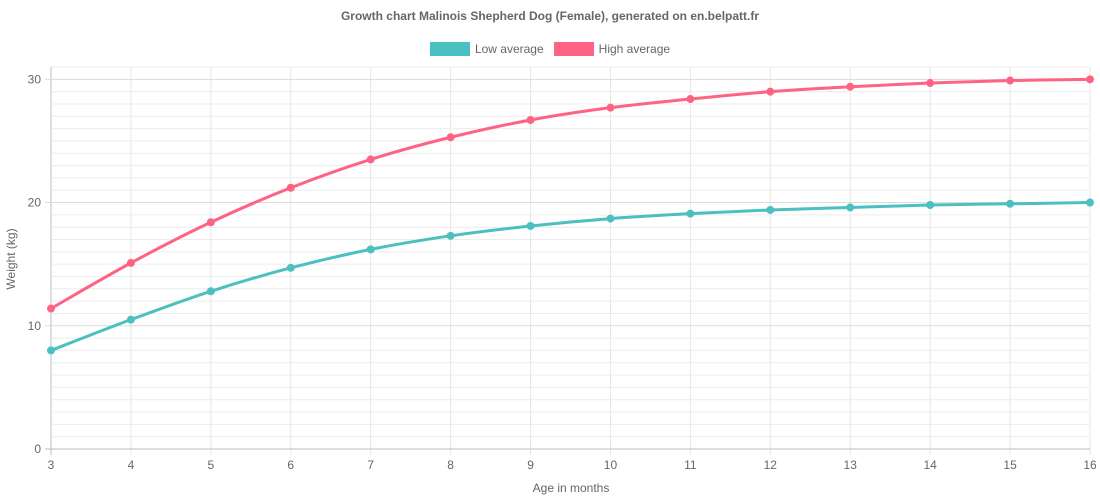 The height and width of the screenshot is (500, 1100). What do you see at coordinates (37, 449) in the screenshot?
I see `y-tick-label: 0` at bounding box center [37, 449].